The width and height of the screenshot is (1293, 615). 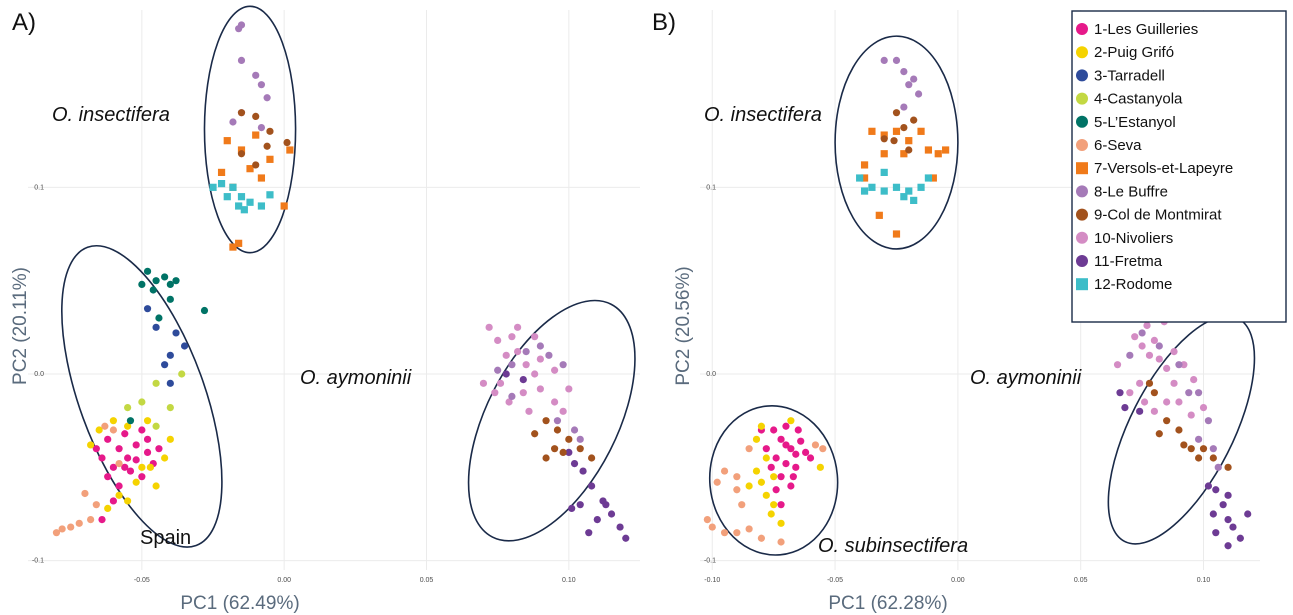 What do you see at coordinates (1135, 122) in the screenshot?
I see `legend-label-5-l-estanyol: 5-L’Estanyol` at bounding box center [1135, 122].